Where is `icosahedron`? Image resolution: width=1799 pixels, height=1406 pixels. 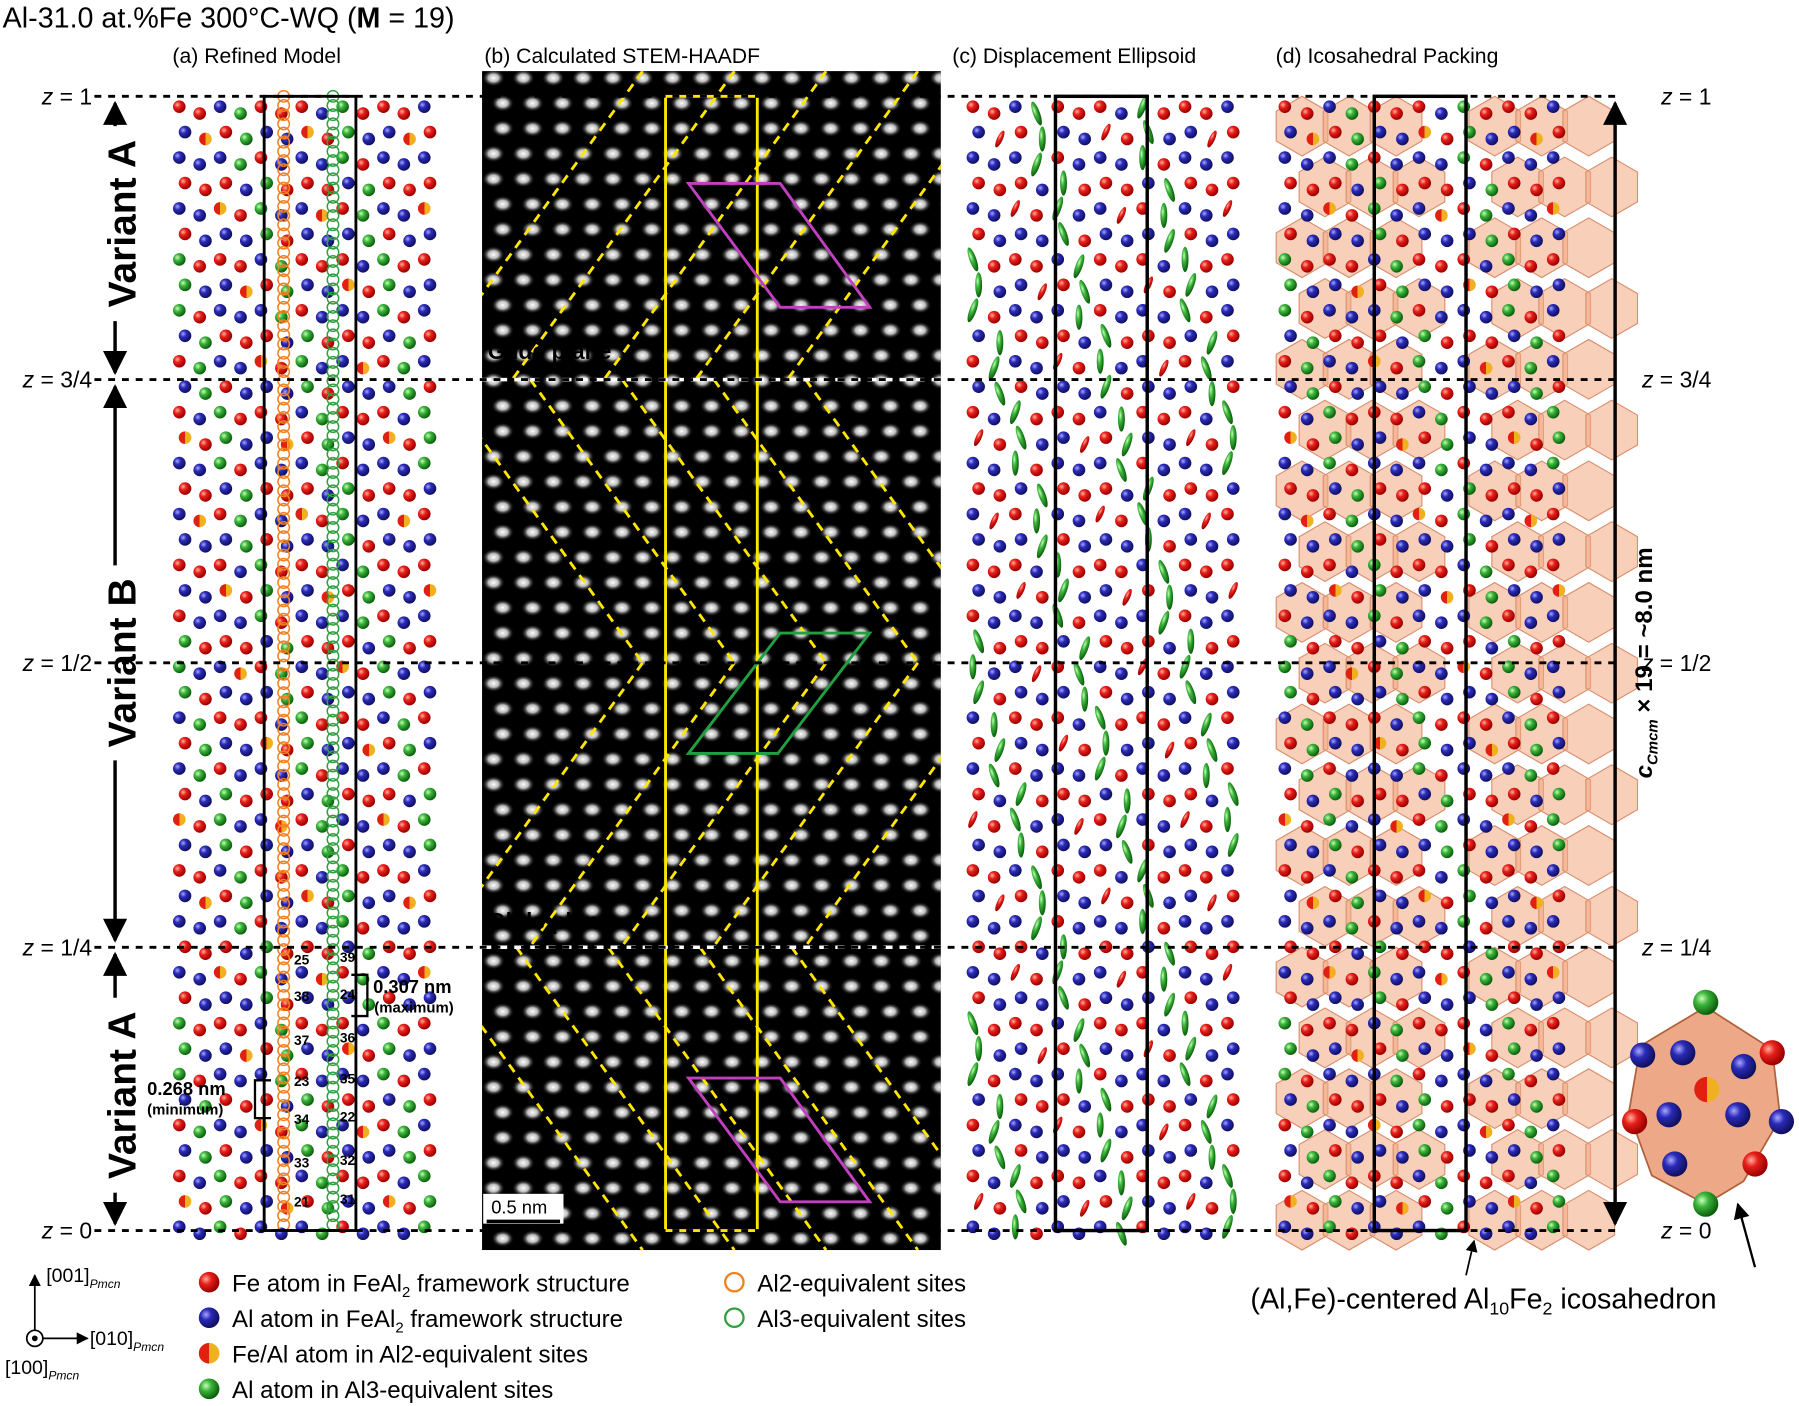 icosahedron is located at coordinates (1565, 1159).